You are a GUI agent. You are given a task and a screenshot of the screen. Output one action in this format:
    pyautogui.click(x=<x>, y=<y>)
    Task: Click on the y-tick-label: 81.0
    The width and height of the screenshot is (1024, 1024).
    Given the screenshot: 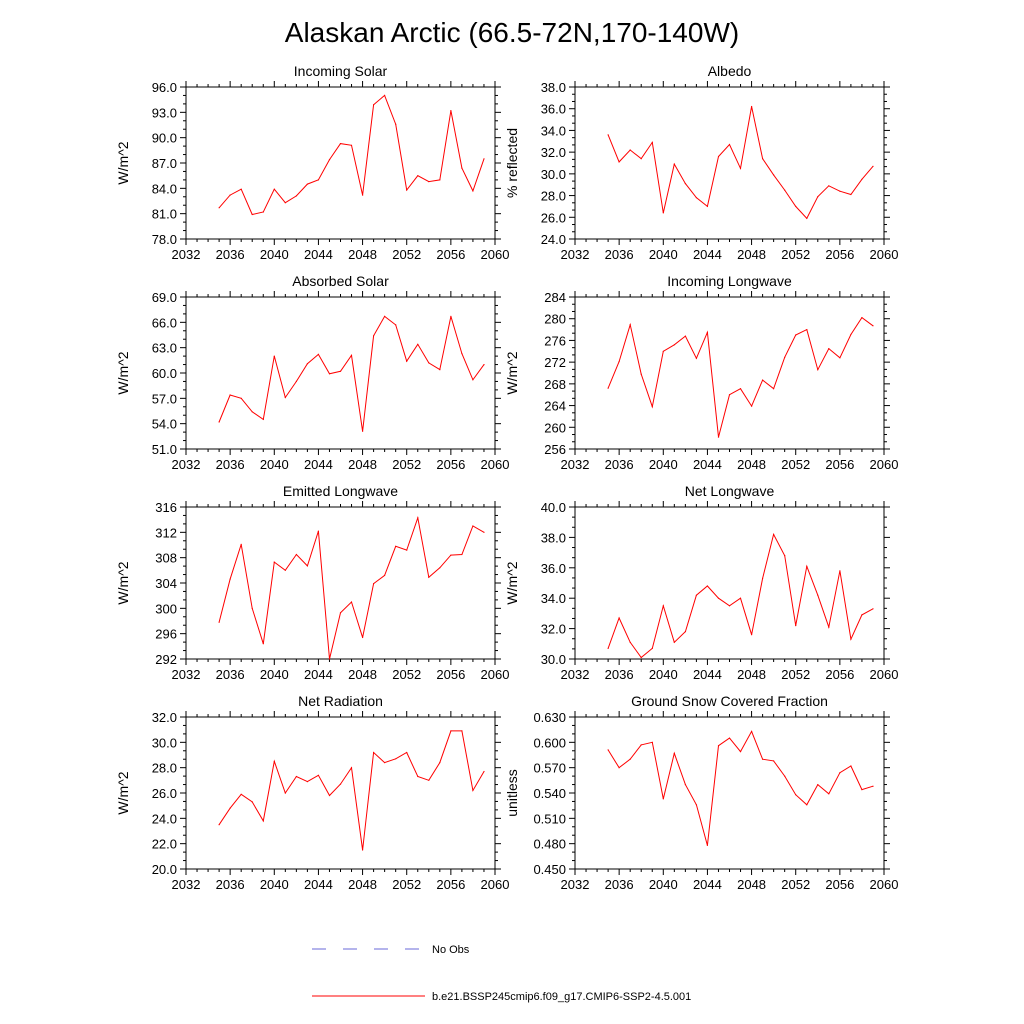 What is the action you would take?
    pyautogui.click(x=164, y=214)
    